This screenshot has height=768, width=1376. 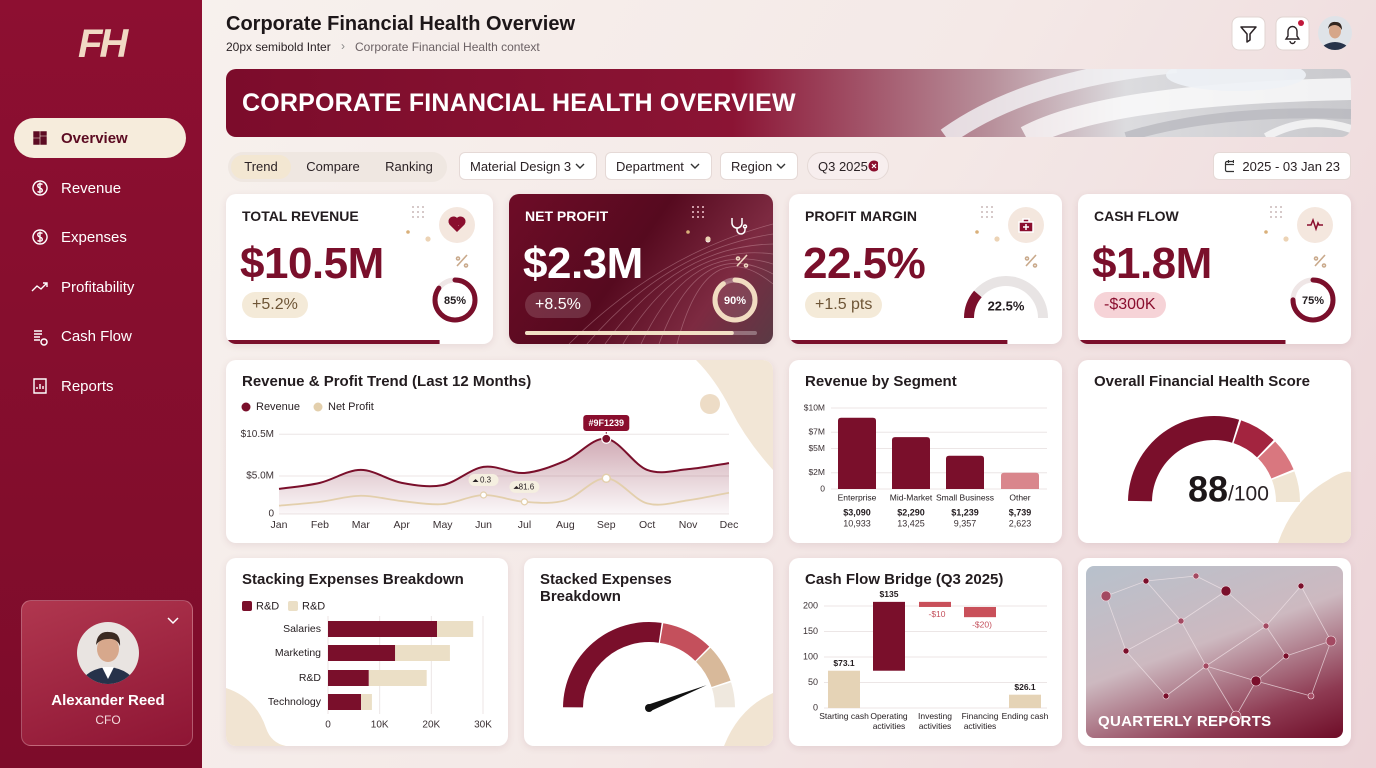 I want to click on card-graphics: 88/100, so click(x=1239, y=479).